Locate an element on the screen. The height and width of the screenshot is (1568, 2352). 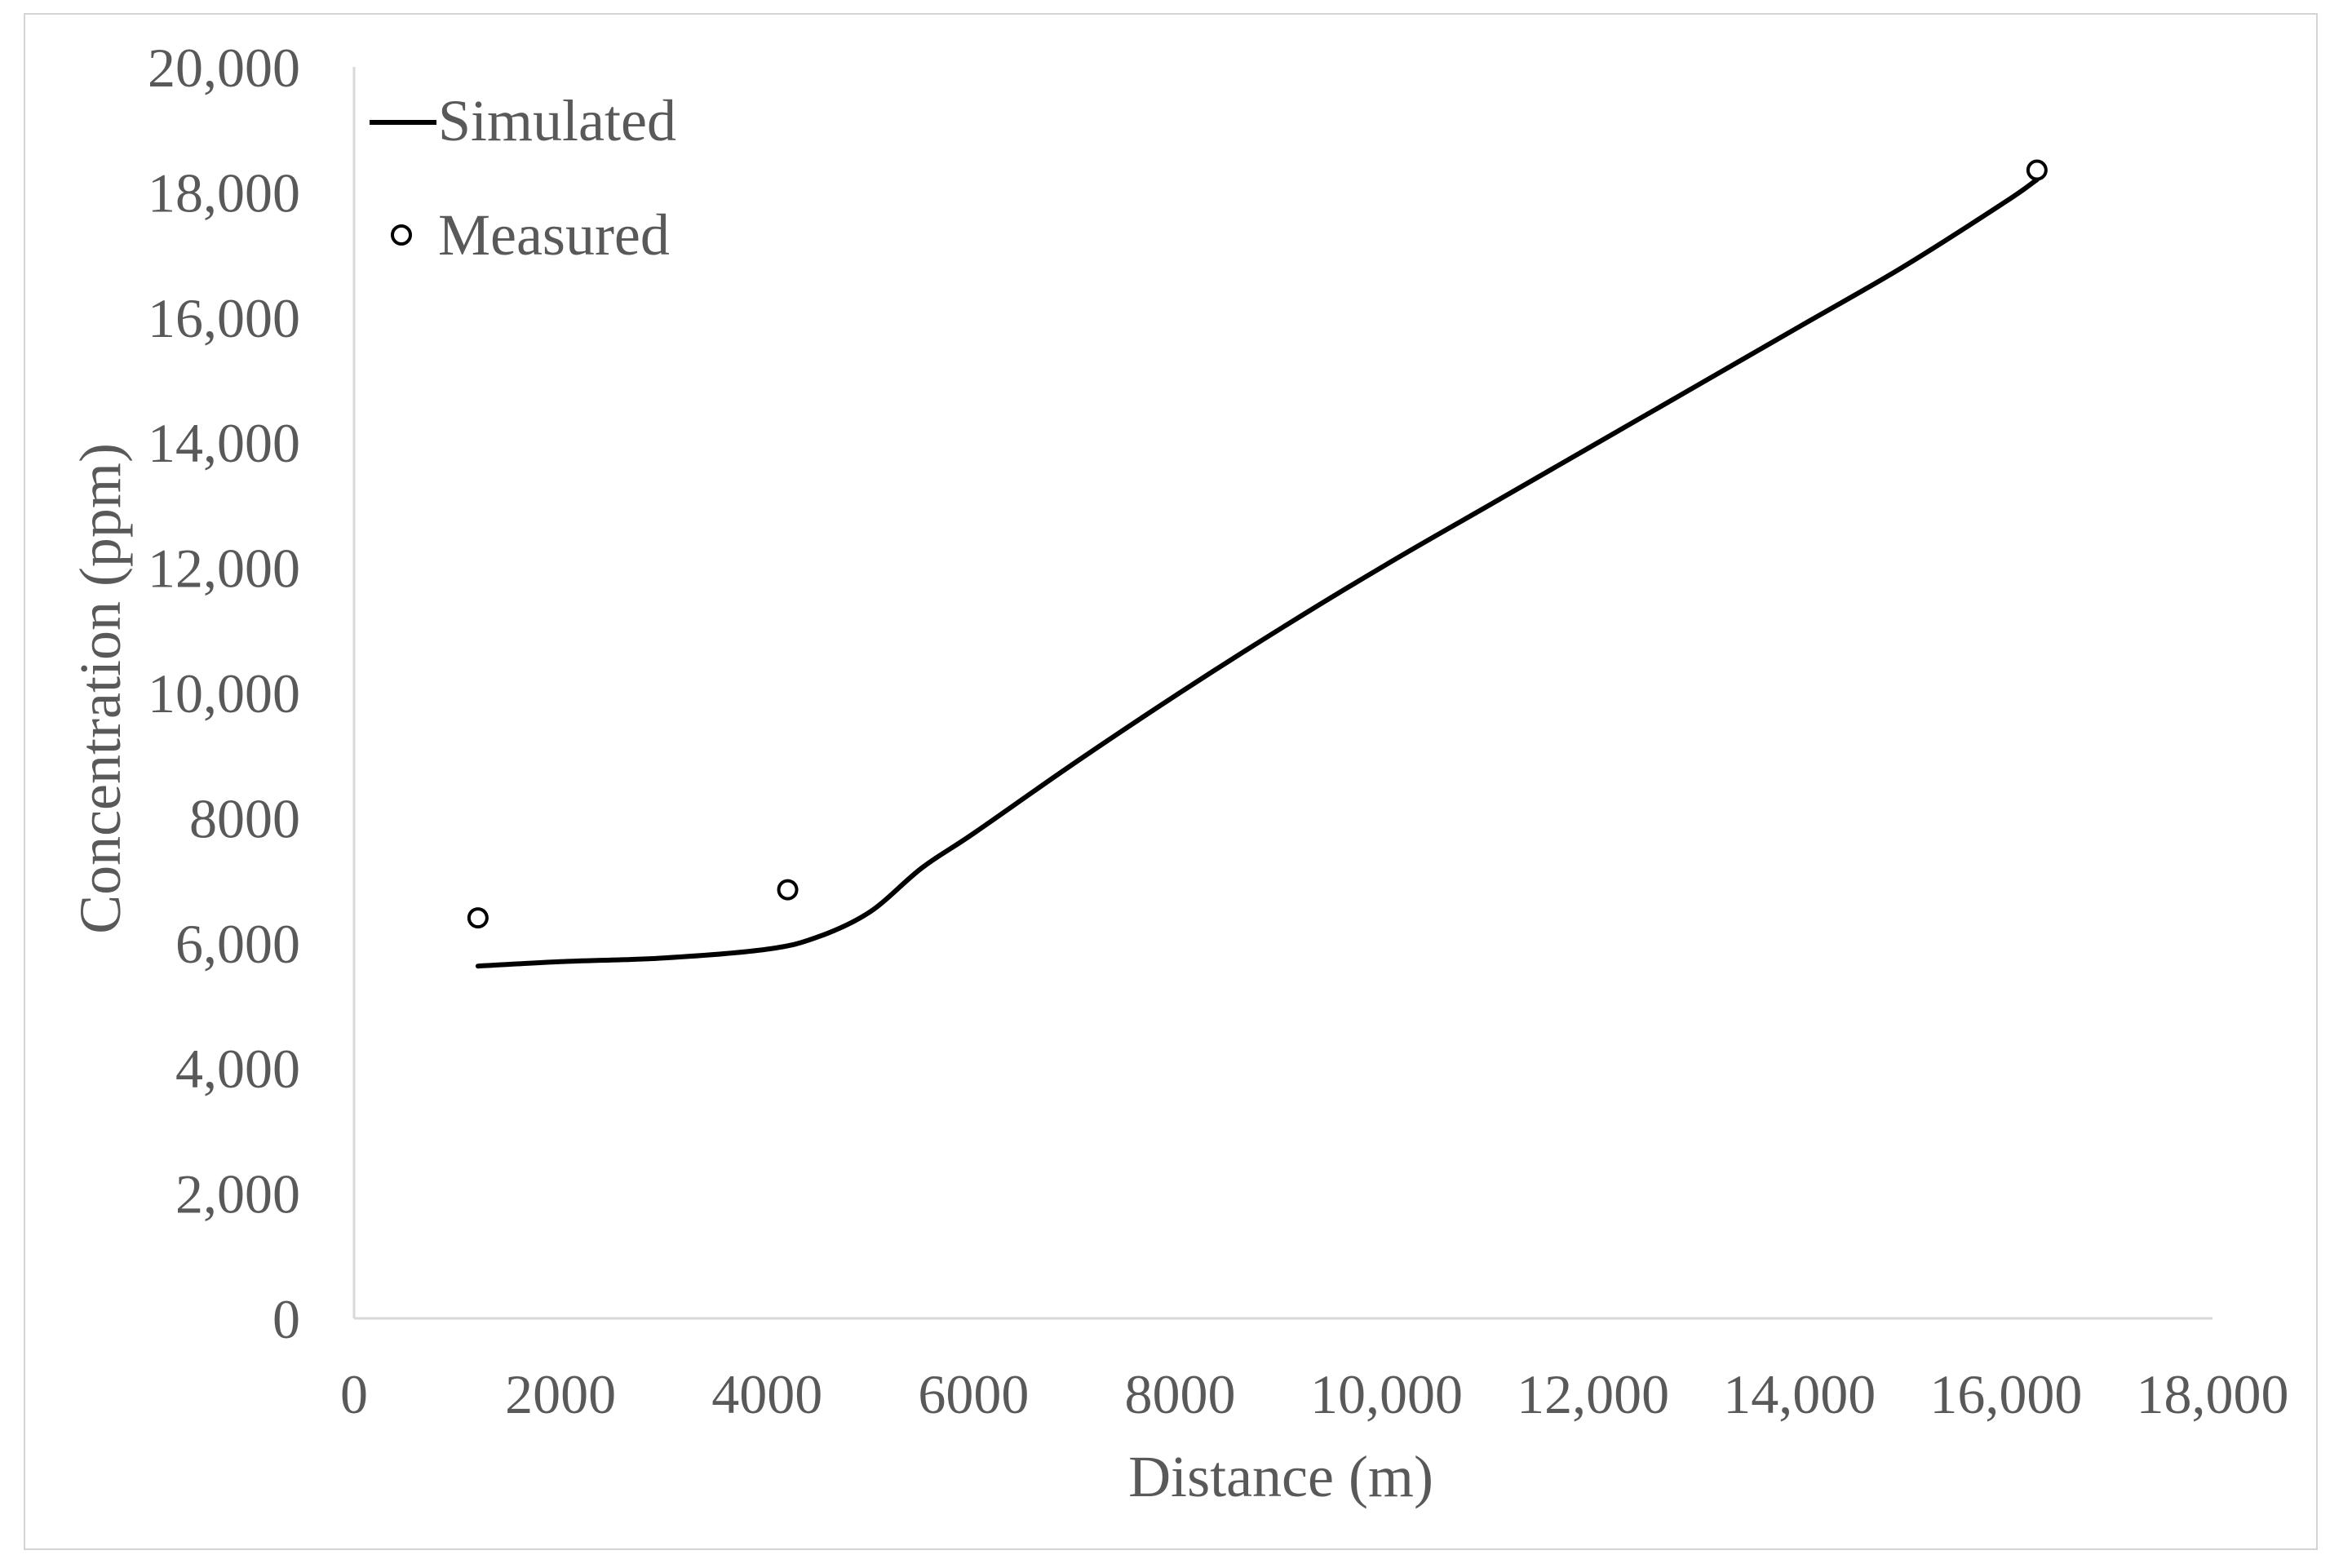
y-tick-label: 8000 is located at coordinates (244, 818).